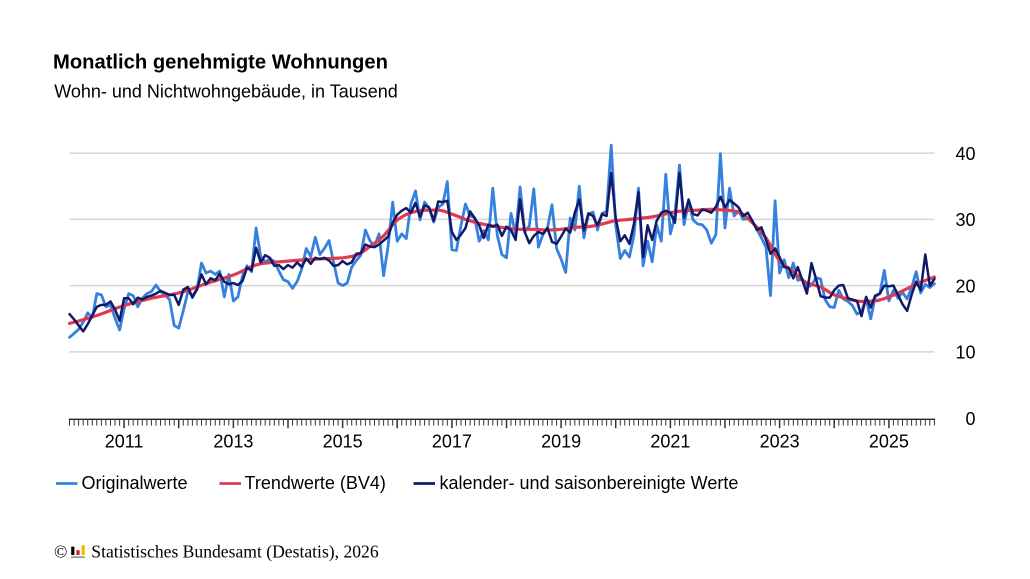 The width and height of the screenshot is (1030, 579). What do you see at coordinates (233, 442) in the screenshot?
I see `svg-text: 2013` at bounding box center [233, 442].